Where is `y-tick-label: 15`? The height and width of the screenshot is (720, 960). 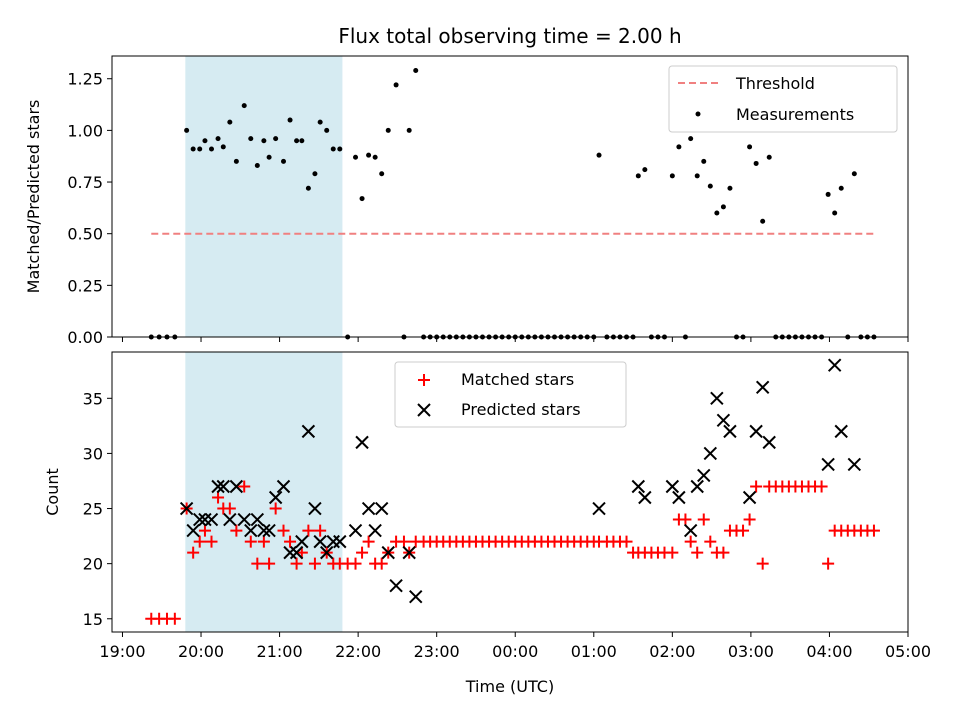 y-tick-label: 15 is located at coordinates (93, 619).